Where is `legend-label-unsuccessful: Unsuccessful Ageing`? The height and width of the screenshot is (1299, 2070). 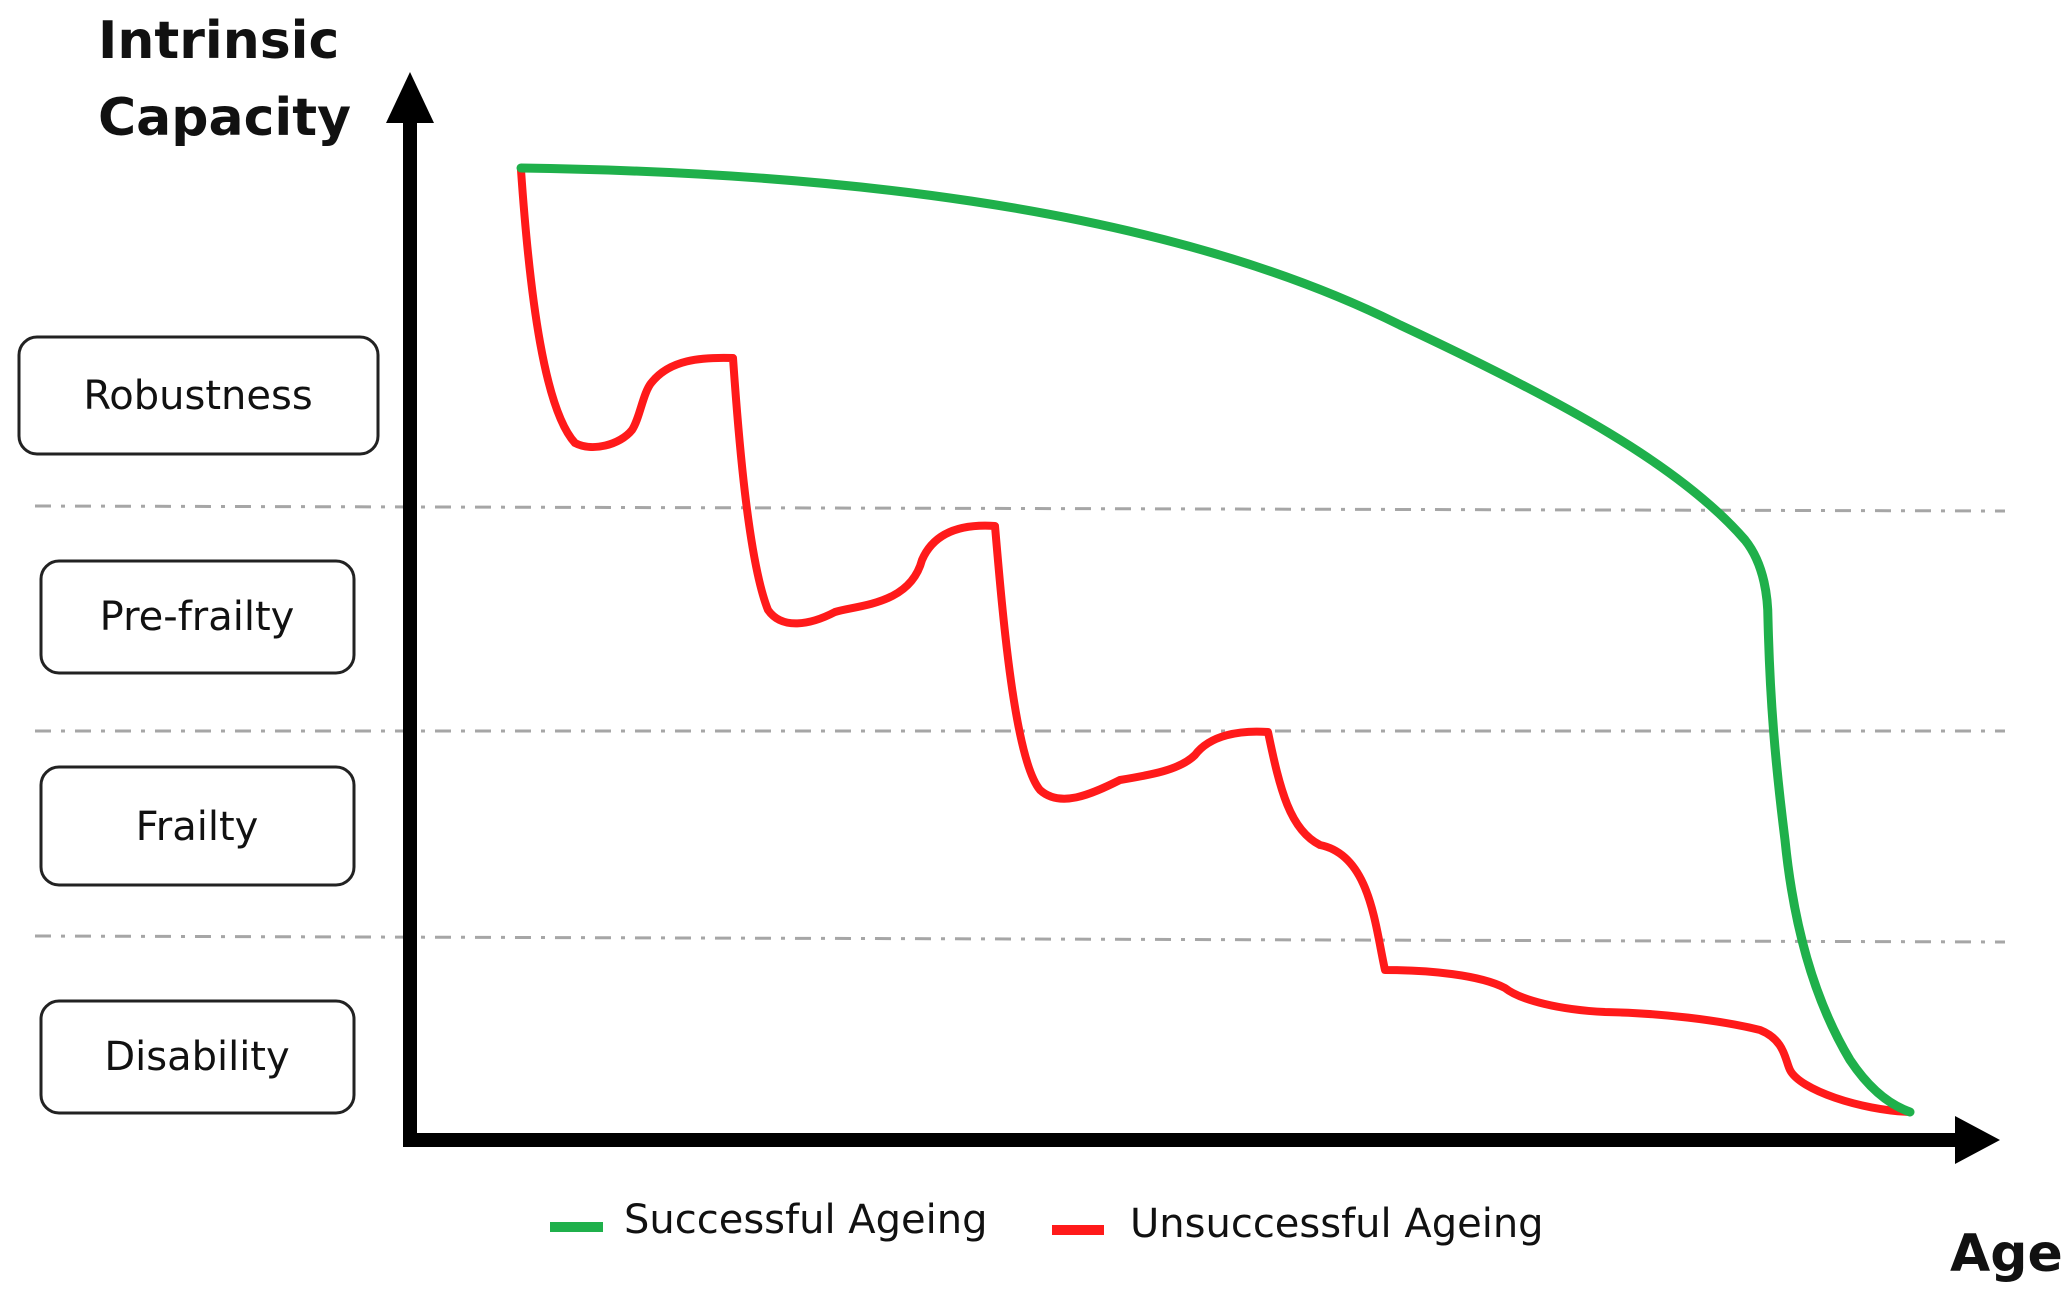 legend-label-unsuccessful: Unsuccessful Ageing is located at coordinates (1337, 1224).